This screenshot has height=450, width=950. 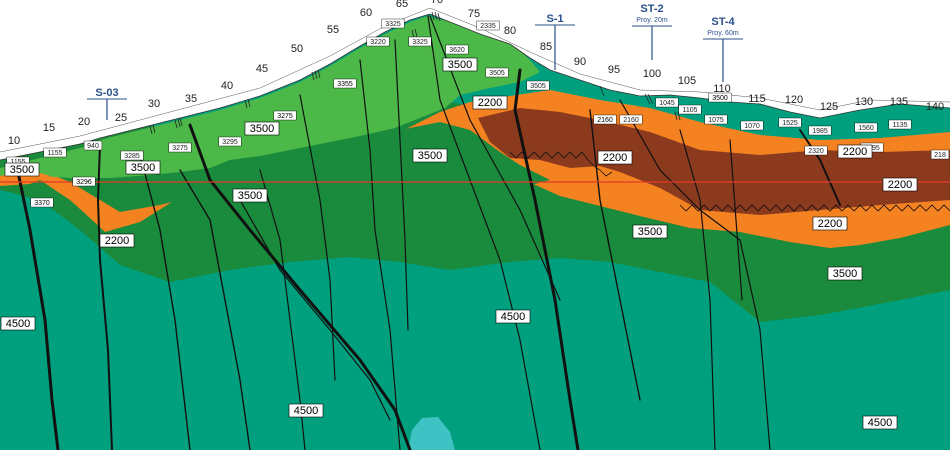 I want to click on surface-velocity: 3295, so click(x=230, y=141).